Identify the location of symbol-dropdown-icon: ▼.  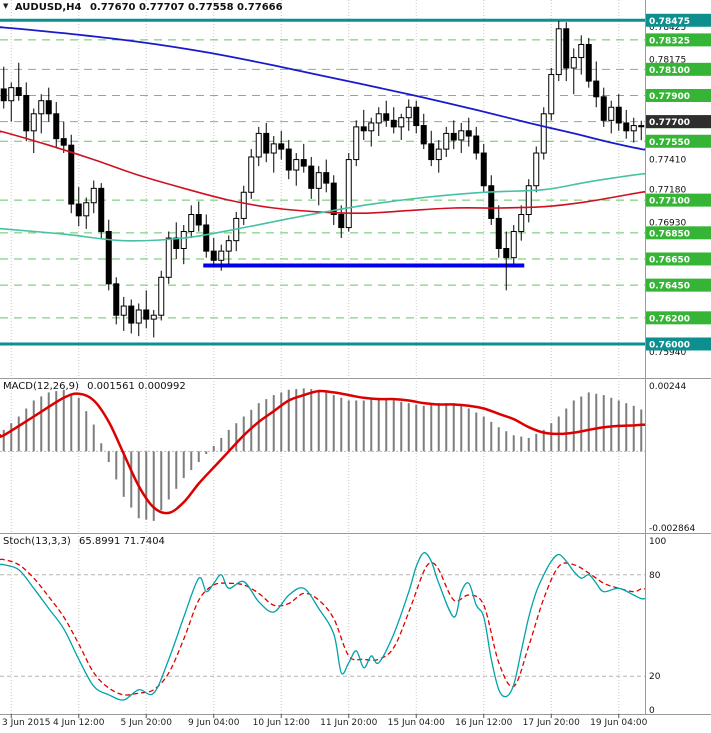
(6, 6).